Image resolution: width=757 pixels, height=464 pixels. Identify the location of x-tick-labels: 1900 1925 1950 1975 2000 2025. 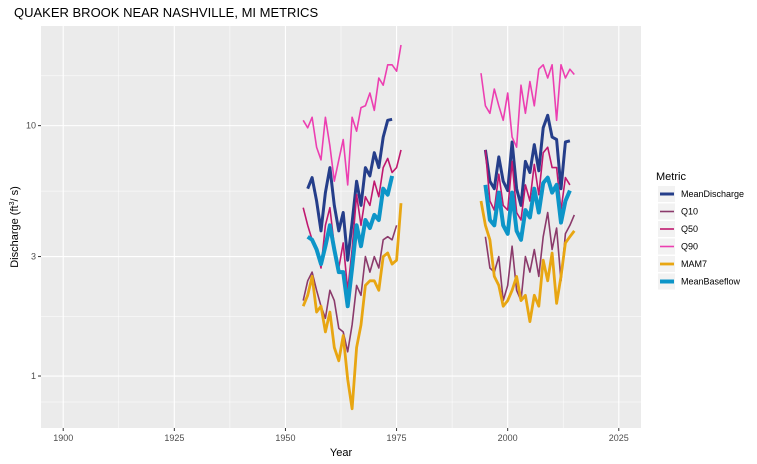
(341, 438).